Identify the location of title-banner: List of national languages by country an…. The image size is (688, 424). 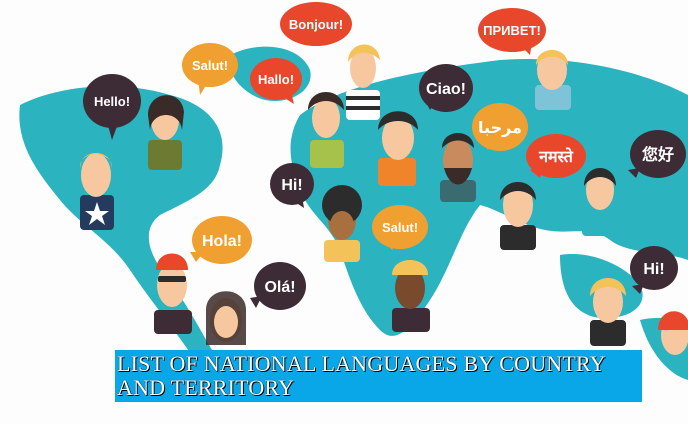
(378, 376).